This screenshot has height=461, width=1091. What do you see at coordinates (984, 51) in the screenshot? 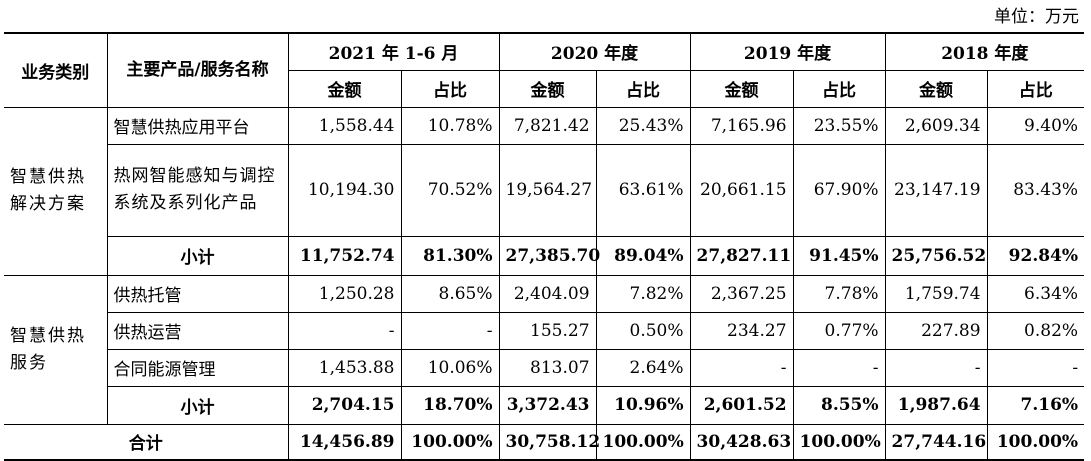
I see `header-period-2018: 2018 年度` at bounding box center [984, 51].